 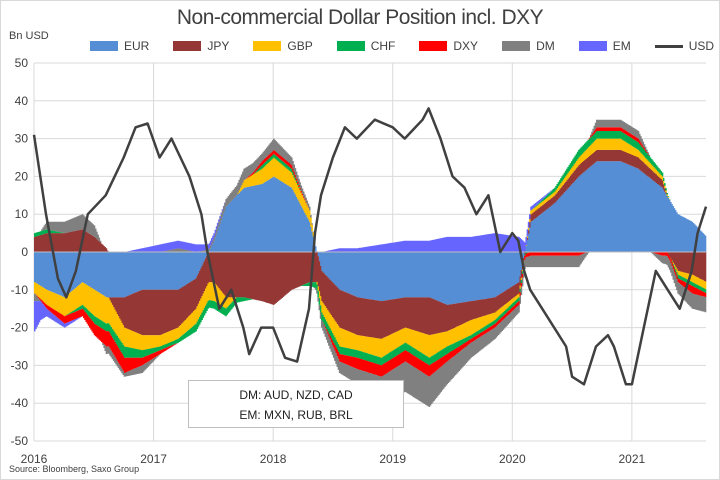 What do you see at coordinates (512, 459) in the screenshot?
I see `x-tick-label: 2020` at bounding box center [512, 459].